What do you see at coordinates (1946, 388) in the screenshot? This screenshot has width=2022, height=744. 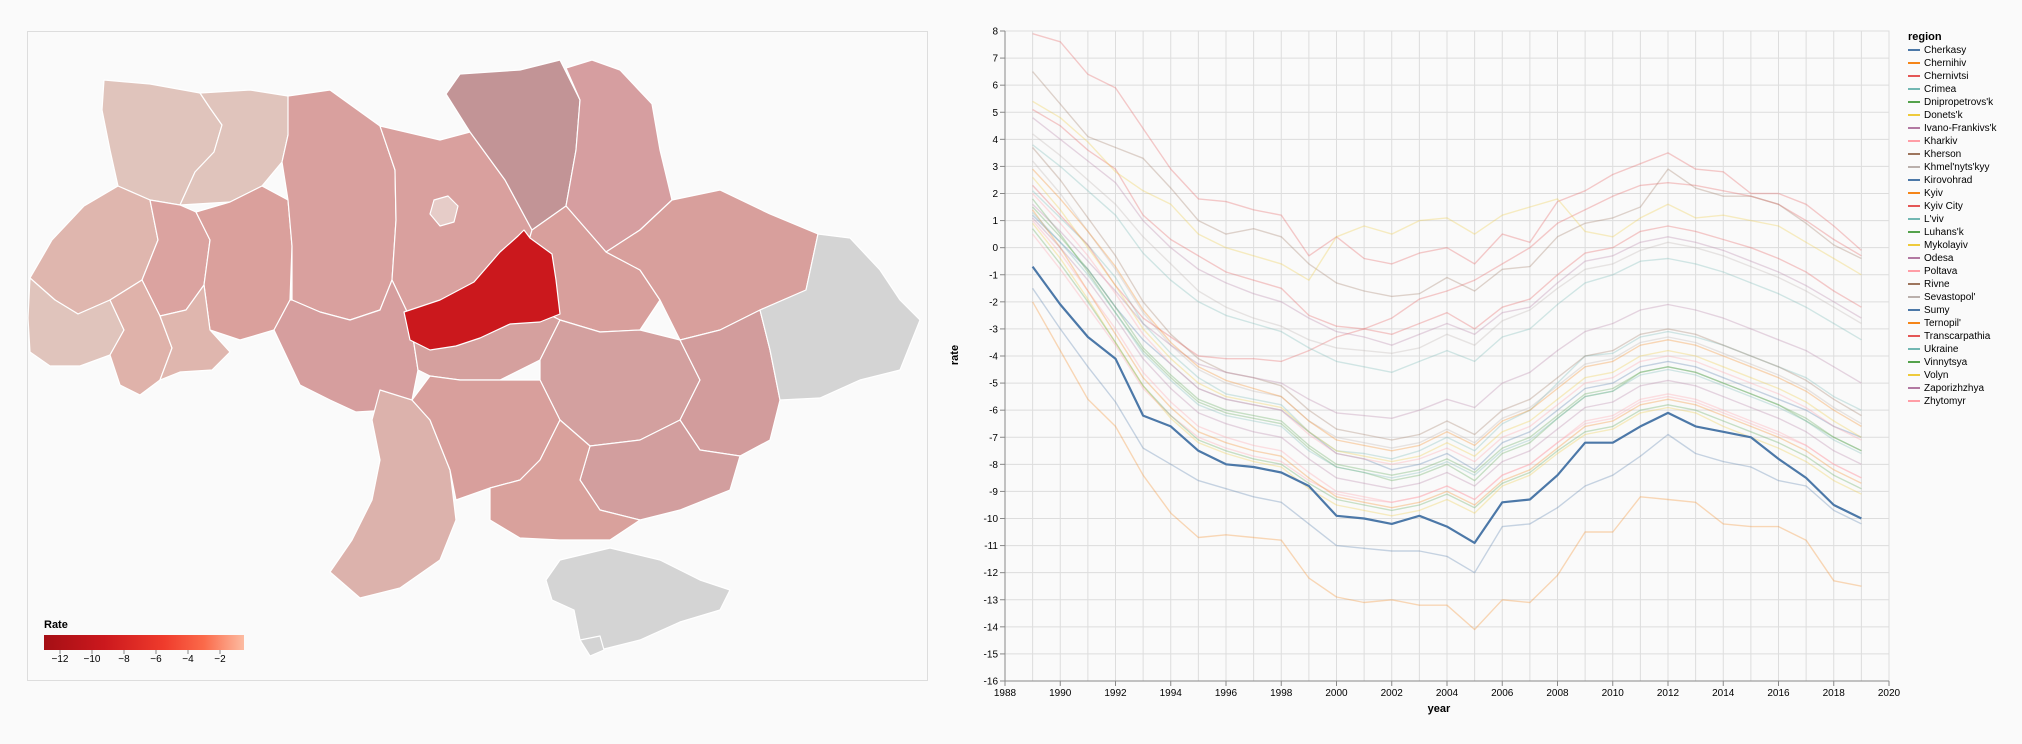 I see `legend-item: Zaporizhzhya` at bounding box center [1946, 388].